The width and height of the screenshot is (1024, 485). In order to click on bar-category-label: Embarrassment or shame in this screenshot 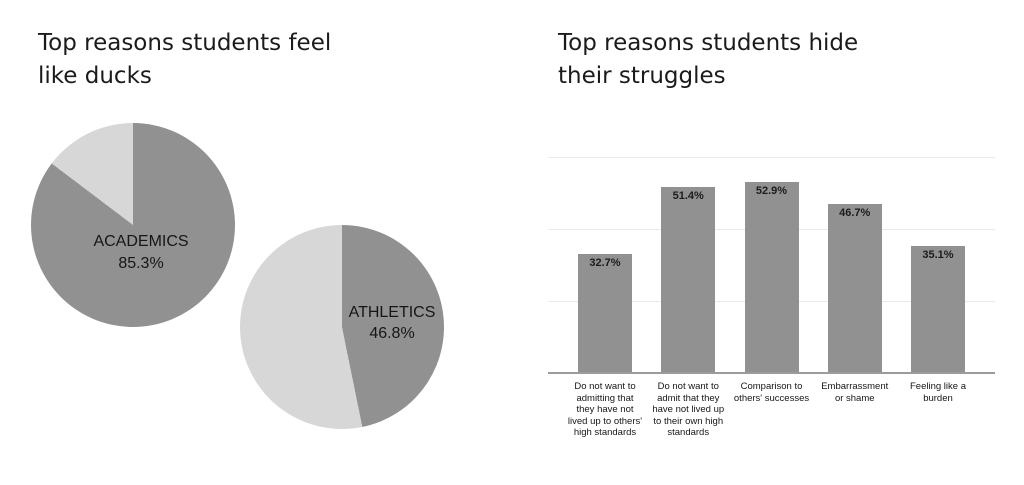, I will do `click(855, 392)`.